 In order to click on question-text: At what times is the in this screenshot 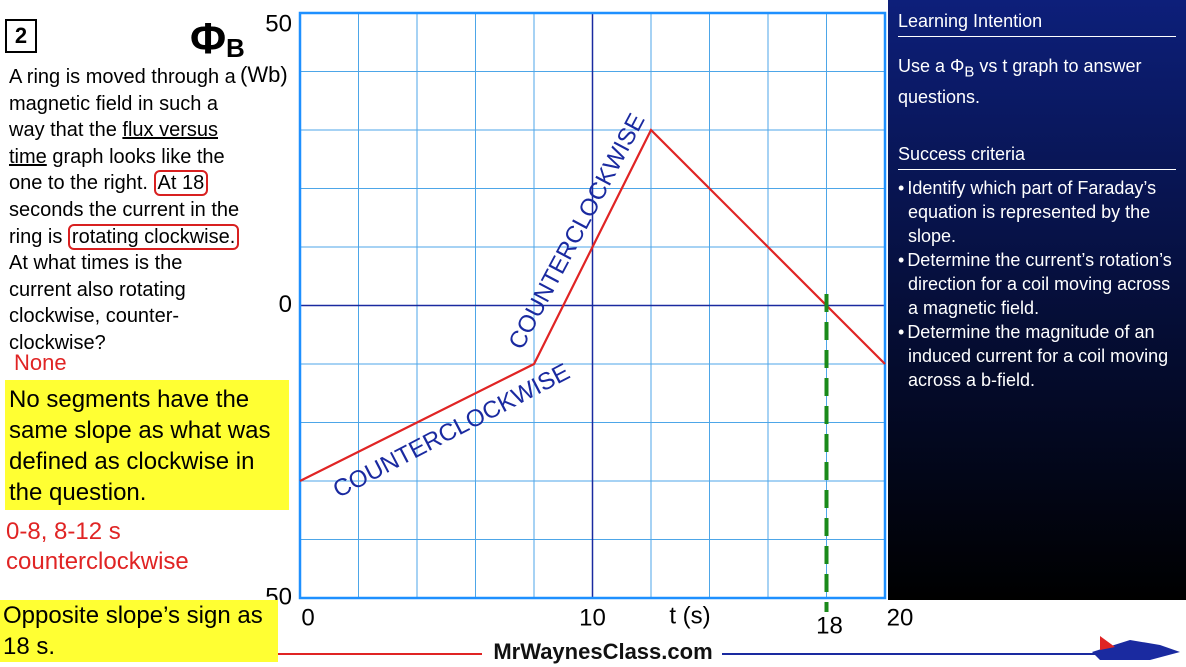, I will do `click(96, 263)`.